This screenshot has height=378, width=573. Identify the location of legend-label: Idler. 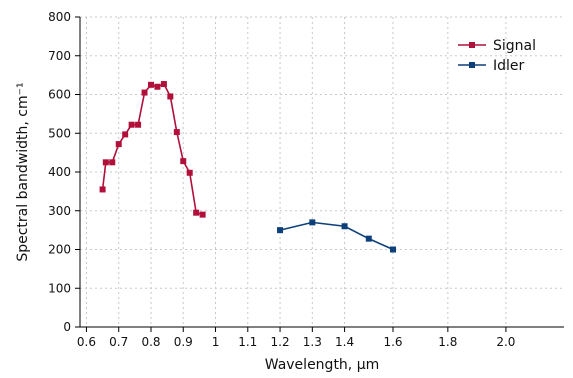
(509, 66).